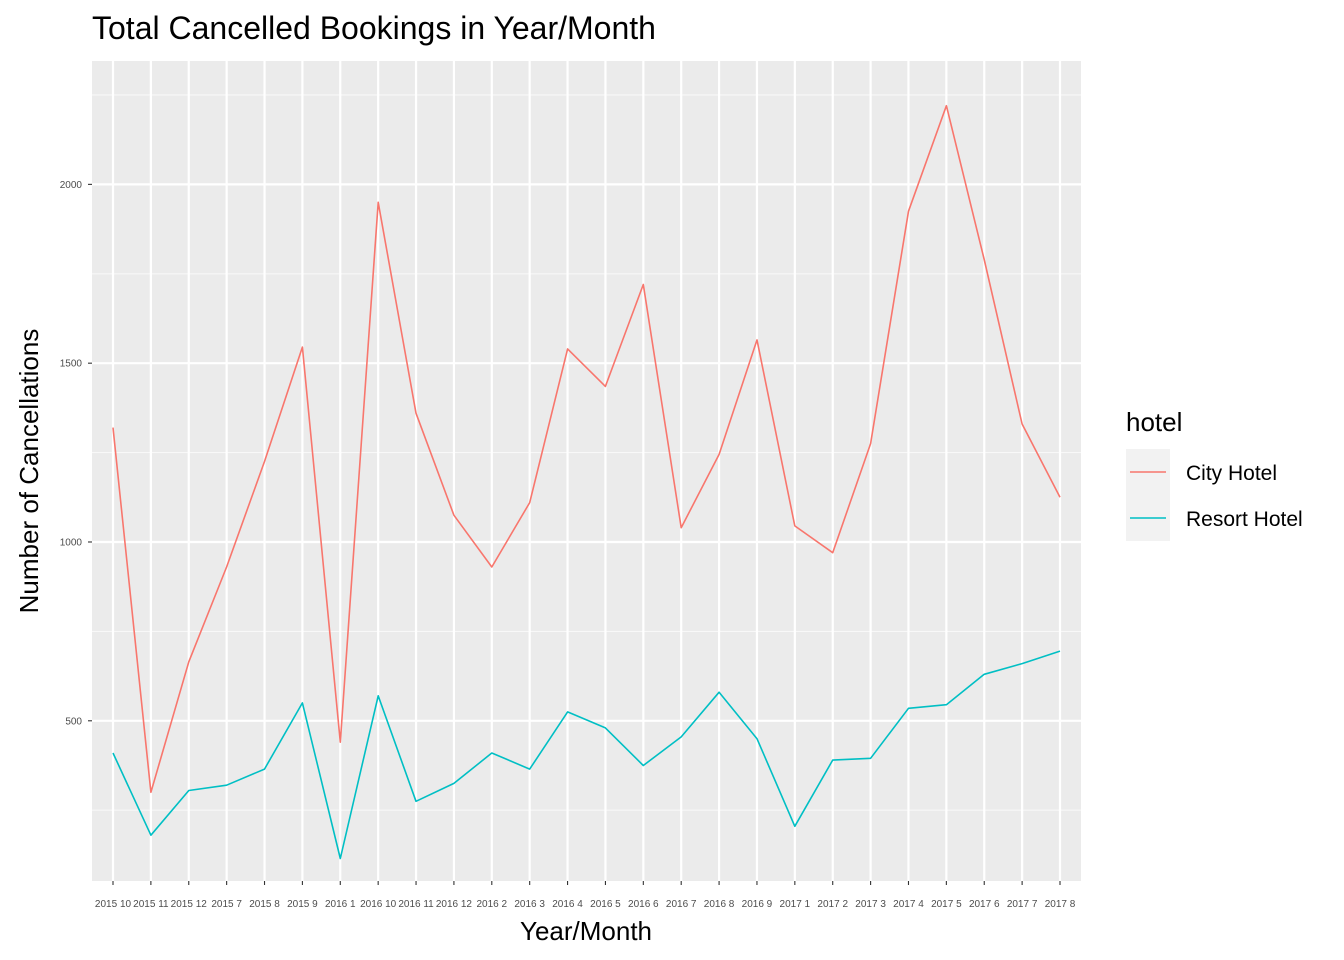 Image resolution: width=1344 pixels, height=960 pixels. Describe the element at coordinates (416, 904) in the screenshot. I see `x-tick-label: 2016 11` at that location.